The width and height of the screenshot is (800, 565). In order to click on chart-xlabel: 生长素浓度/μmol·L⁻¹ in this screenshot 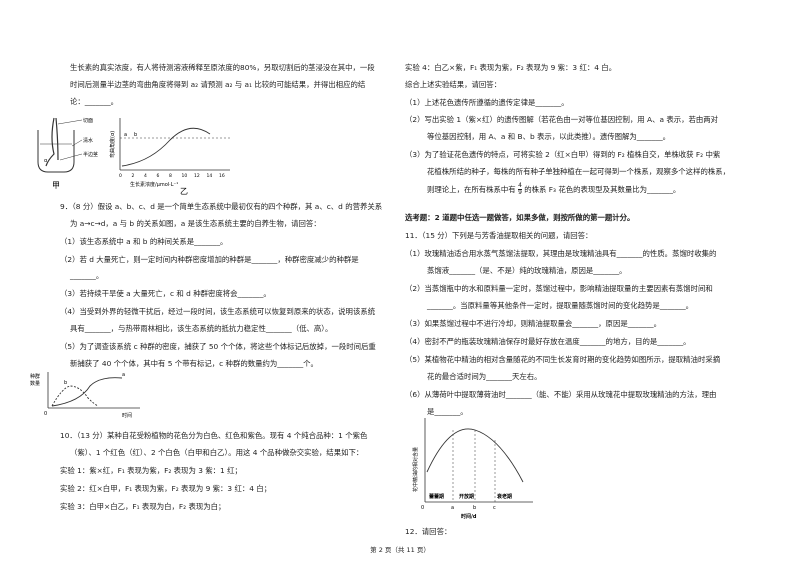, I will do `click(154, 184)`.